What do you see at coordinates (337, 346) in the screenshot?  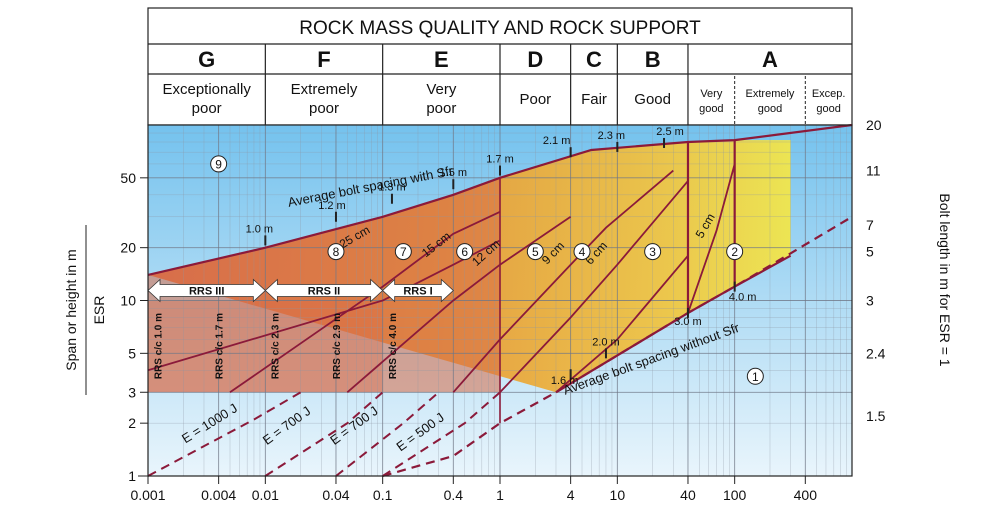 I see `rrs-spacing-label: RRS c/c 2.9 m` at bounding box center [337, 346].